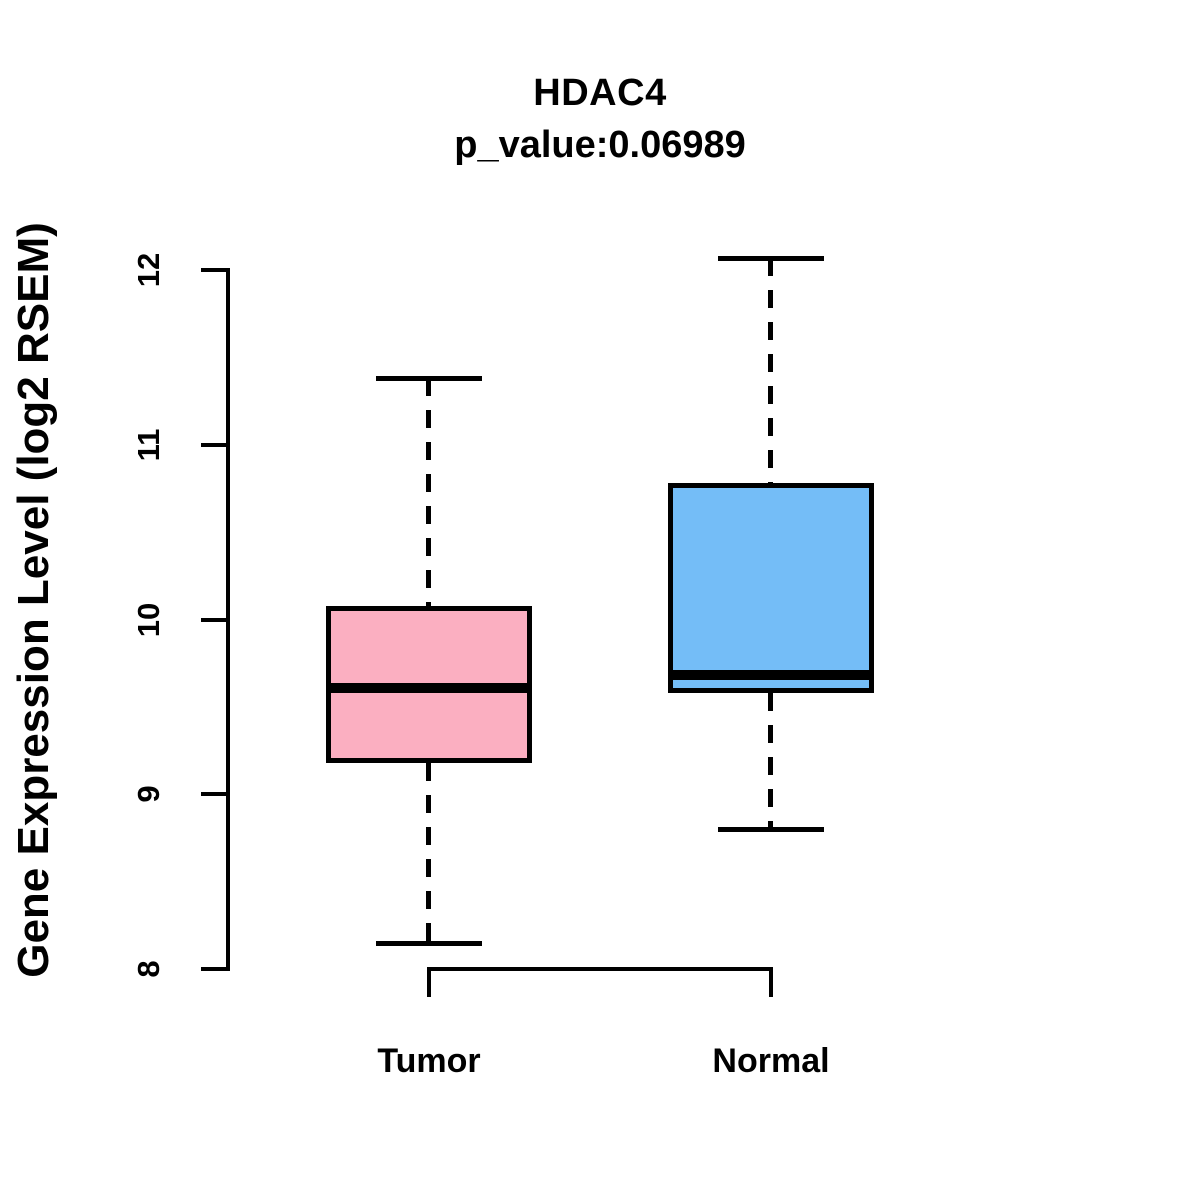 Image resolution: width=1200 pixels, height=1200 pixels. What do you see at coordinates (771, 258) in the screenshot?
I see `normal-upper-whisker-cap` at bounding box center [771, 258].